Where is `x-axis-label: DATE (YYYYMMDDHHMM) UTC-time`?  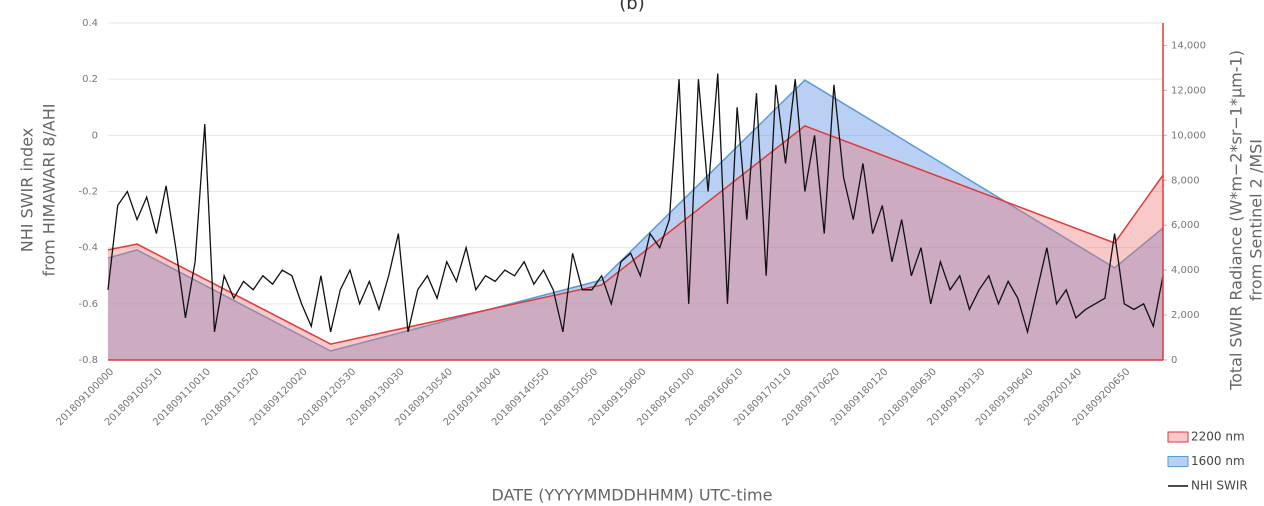 x-axis-label: DATE (YYYYMMDDHHMM) UTC-time is located at coordinates (632, 495).